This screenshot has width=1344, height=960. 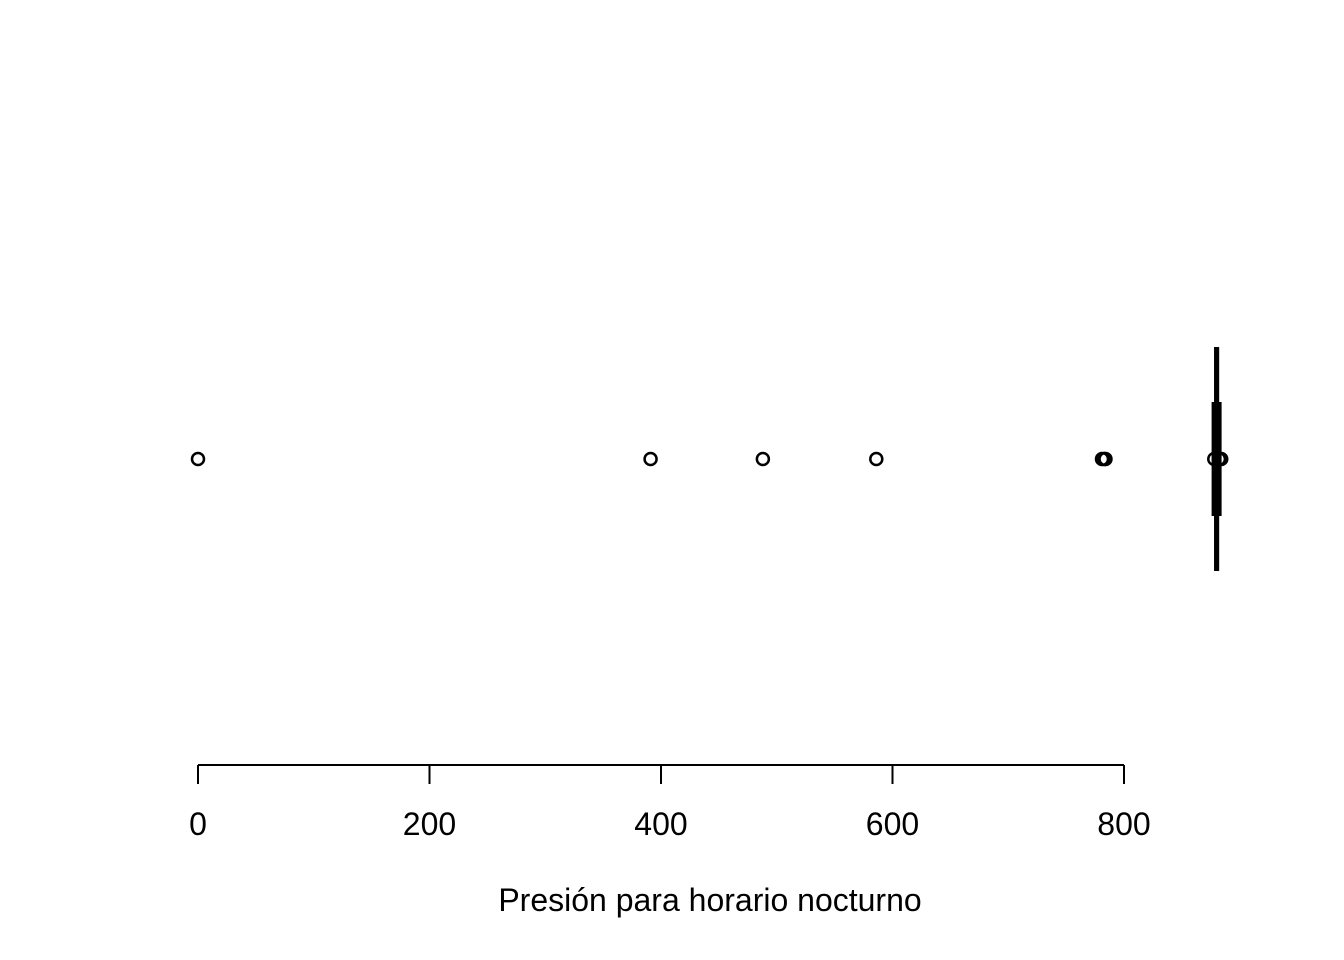 I want to click on x-tick-label: 800, so click(x=1123, y=824).